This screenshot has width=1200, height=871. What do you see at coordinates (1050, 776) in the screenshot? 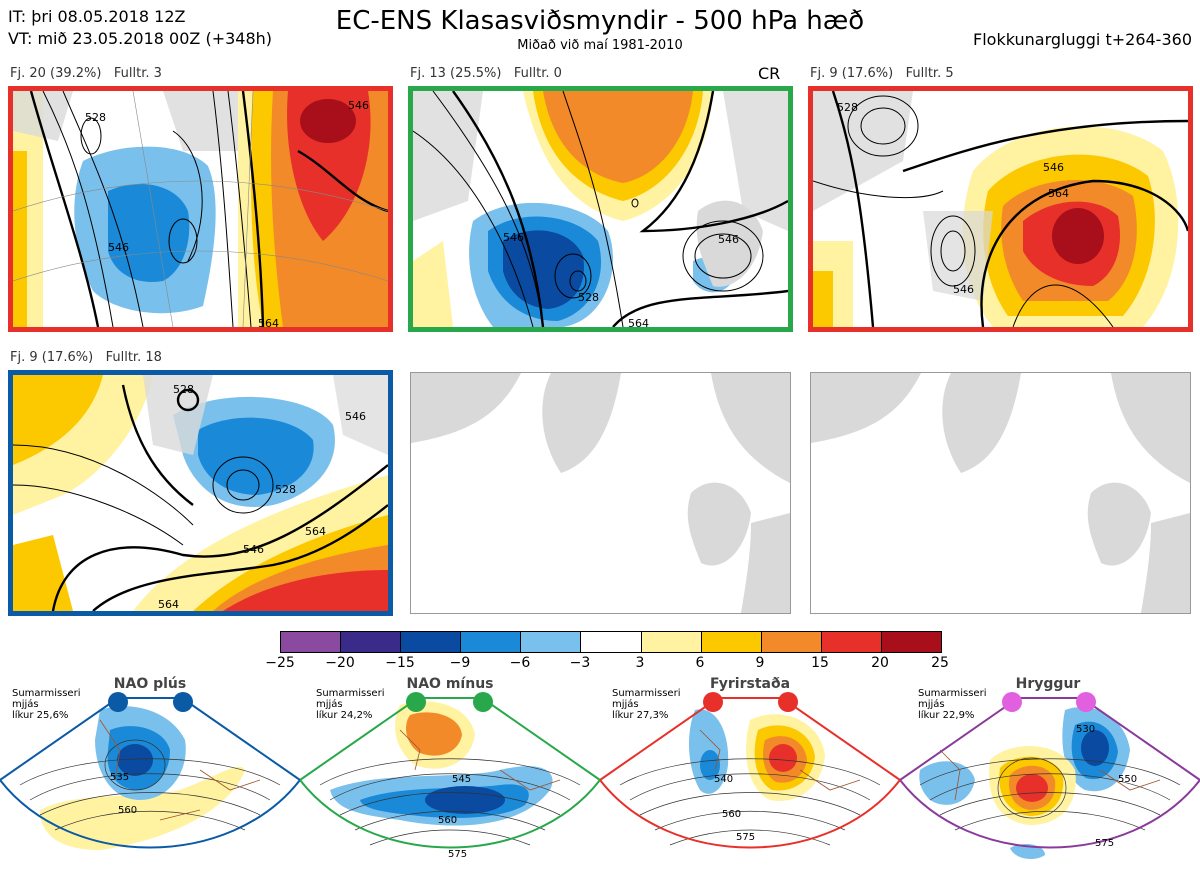
I see `regime-4-map: 530 550 575` at bounding box center [1050, 776].